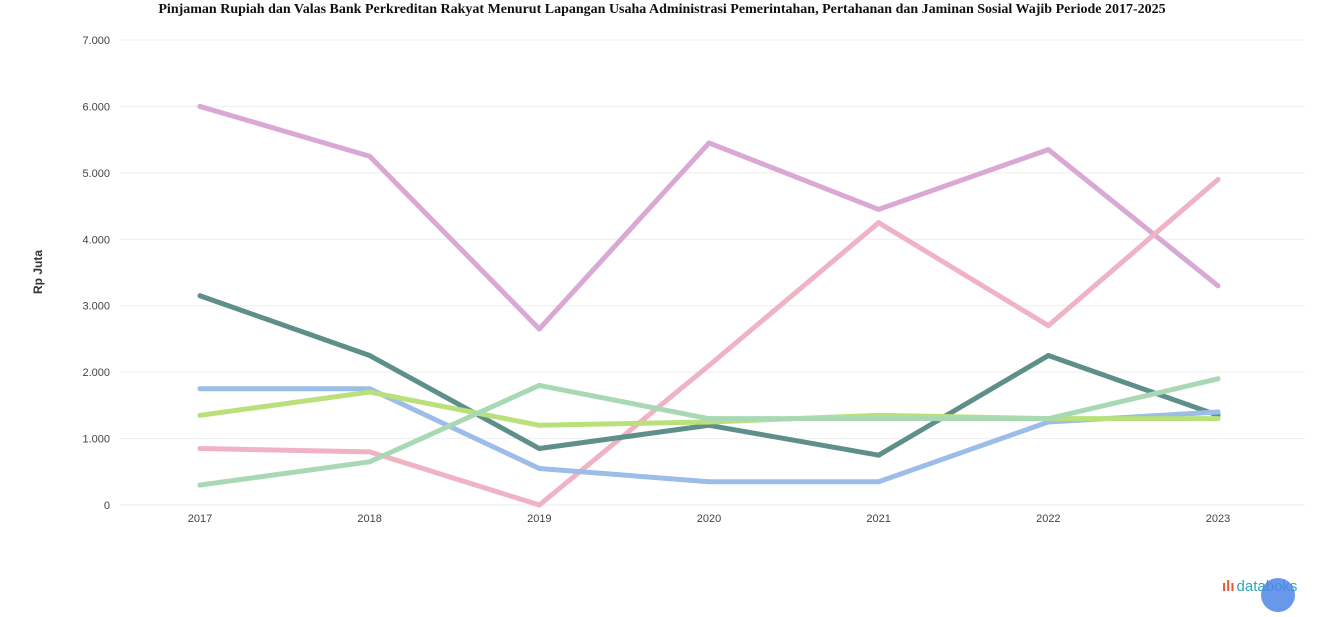  What do you see at coordinates (96, 307) in the screenshot?
I see `y-tick-label: 3.000` at bounding box center [96, 307].